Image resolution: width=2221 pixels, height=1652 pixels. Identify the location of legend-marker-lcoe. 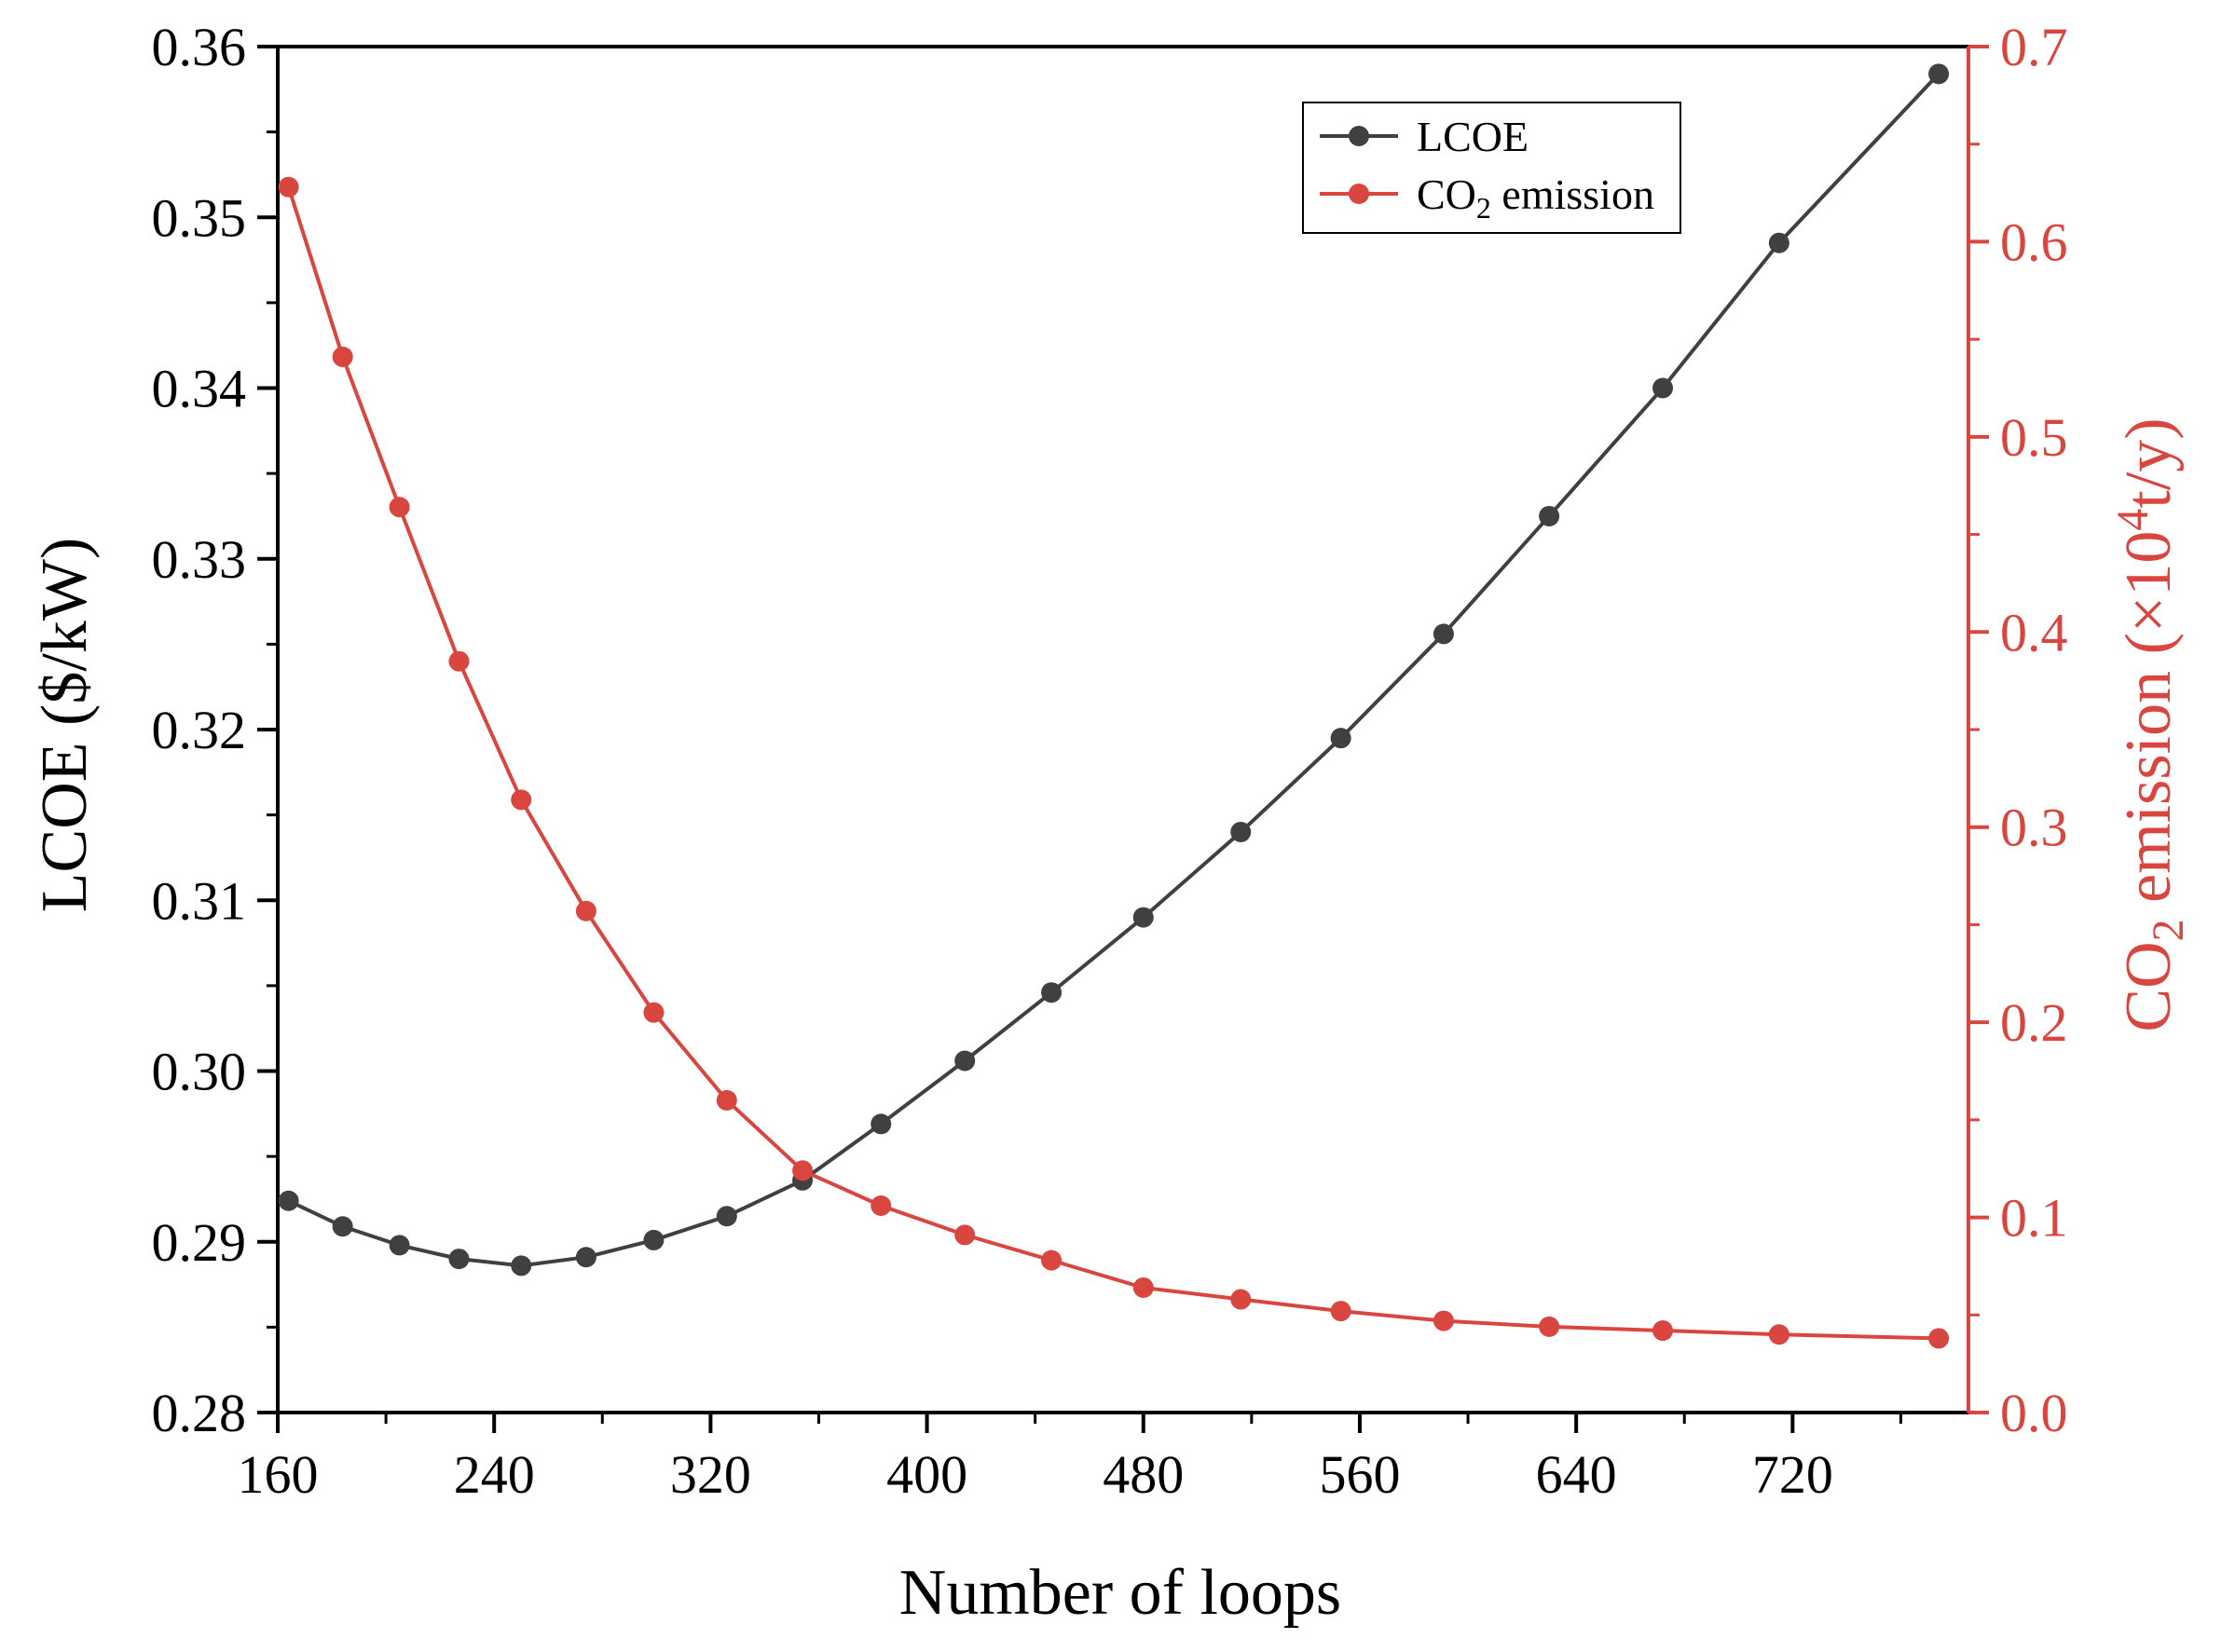
(1359, 136).